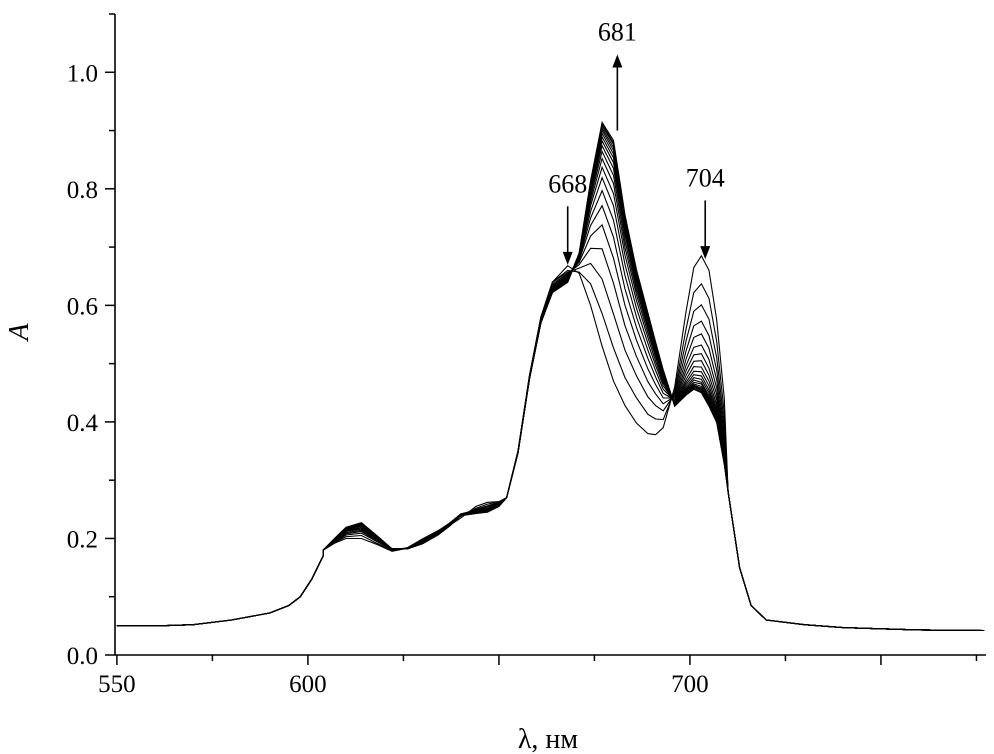  I want to click on annotations-group: 681 668 704, so click(636, 141).